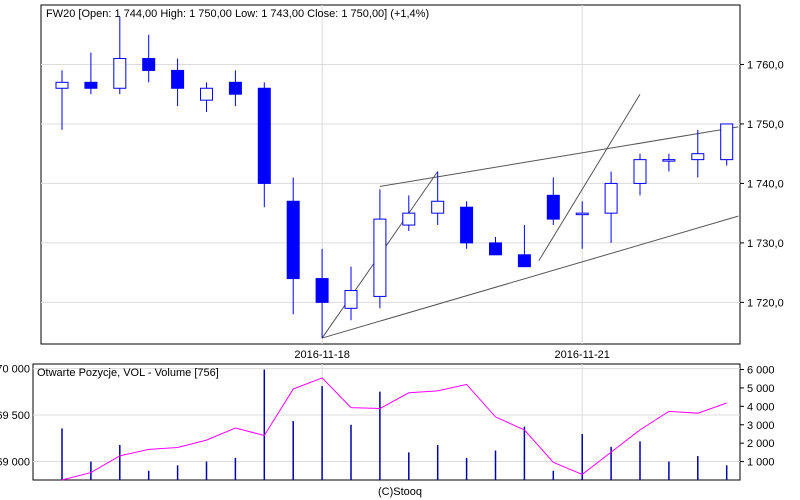 This screenshot has width=800, height=500. What do you see at coordinates (765, 65) in the screenshot?
I see `price-tick-label: 1 760,0` at bounding box center [765, 65].